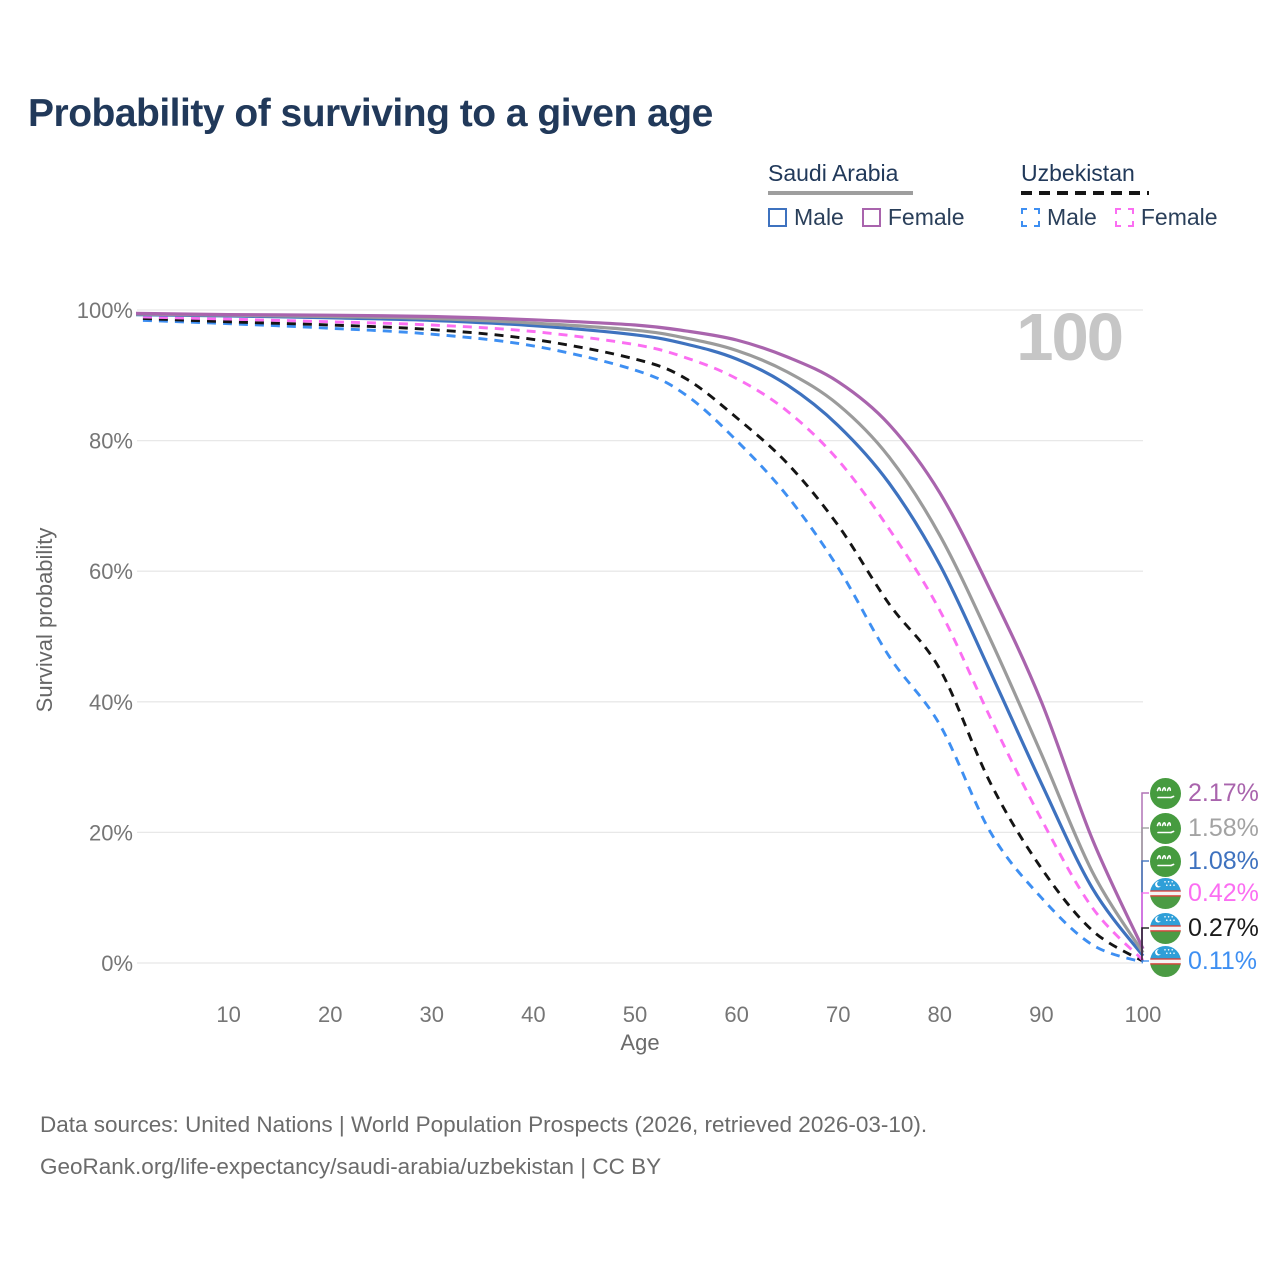 This screenshot has width=1280, height=1280. Describe the element at coordinates (1030, 217) in the screenshot. I see `legend-swatch-uzbek-male` at that location.